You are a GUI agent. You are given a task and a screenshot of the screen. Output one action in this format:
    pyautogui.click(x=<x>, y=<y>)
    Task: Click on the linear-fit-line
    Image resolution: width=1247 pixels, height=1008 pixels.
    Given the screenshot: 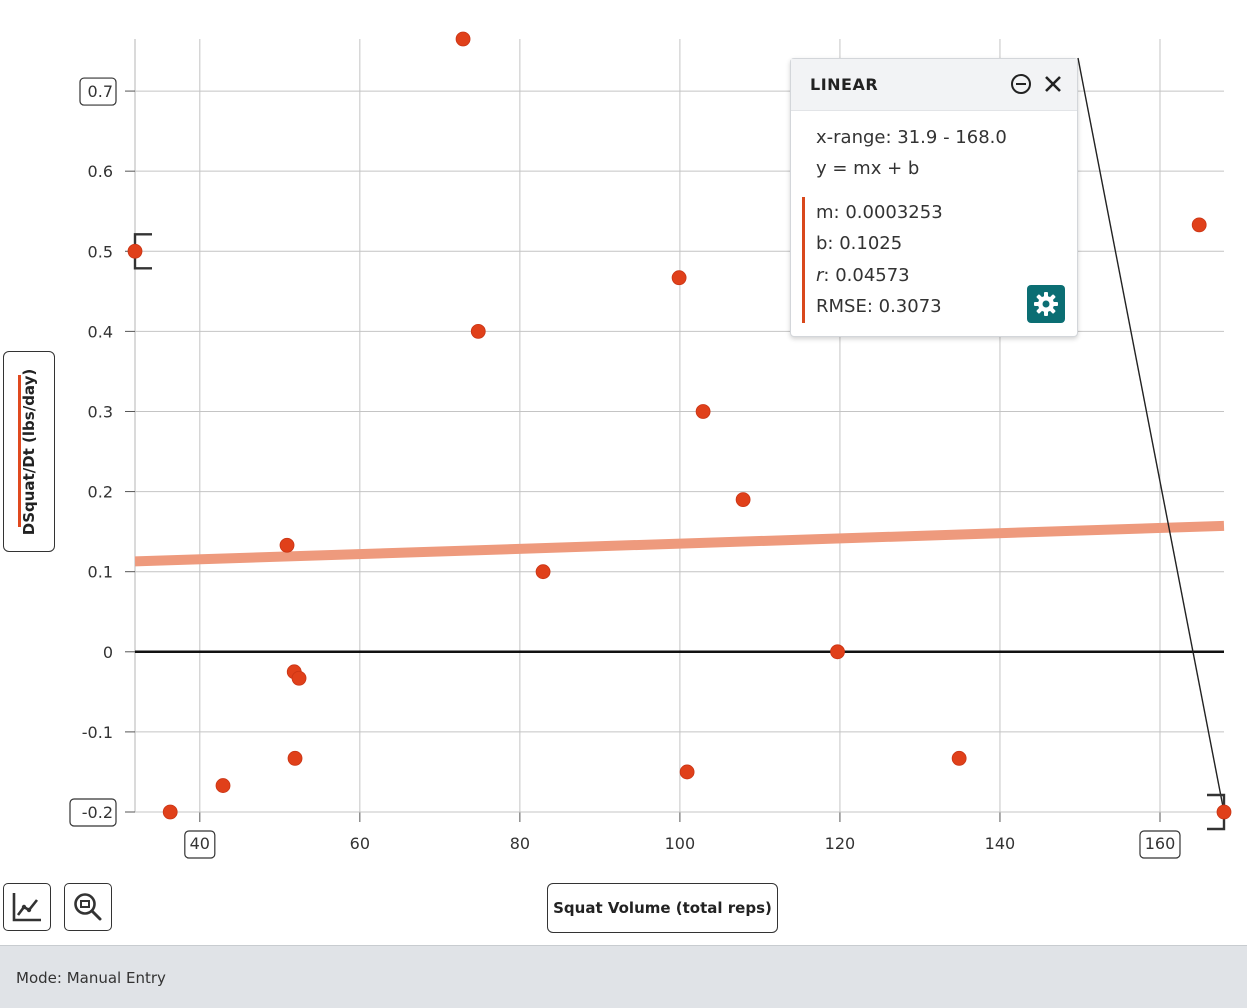 What is the action you would take?
    pyautogui.click(x=679, y=543)
    